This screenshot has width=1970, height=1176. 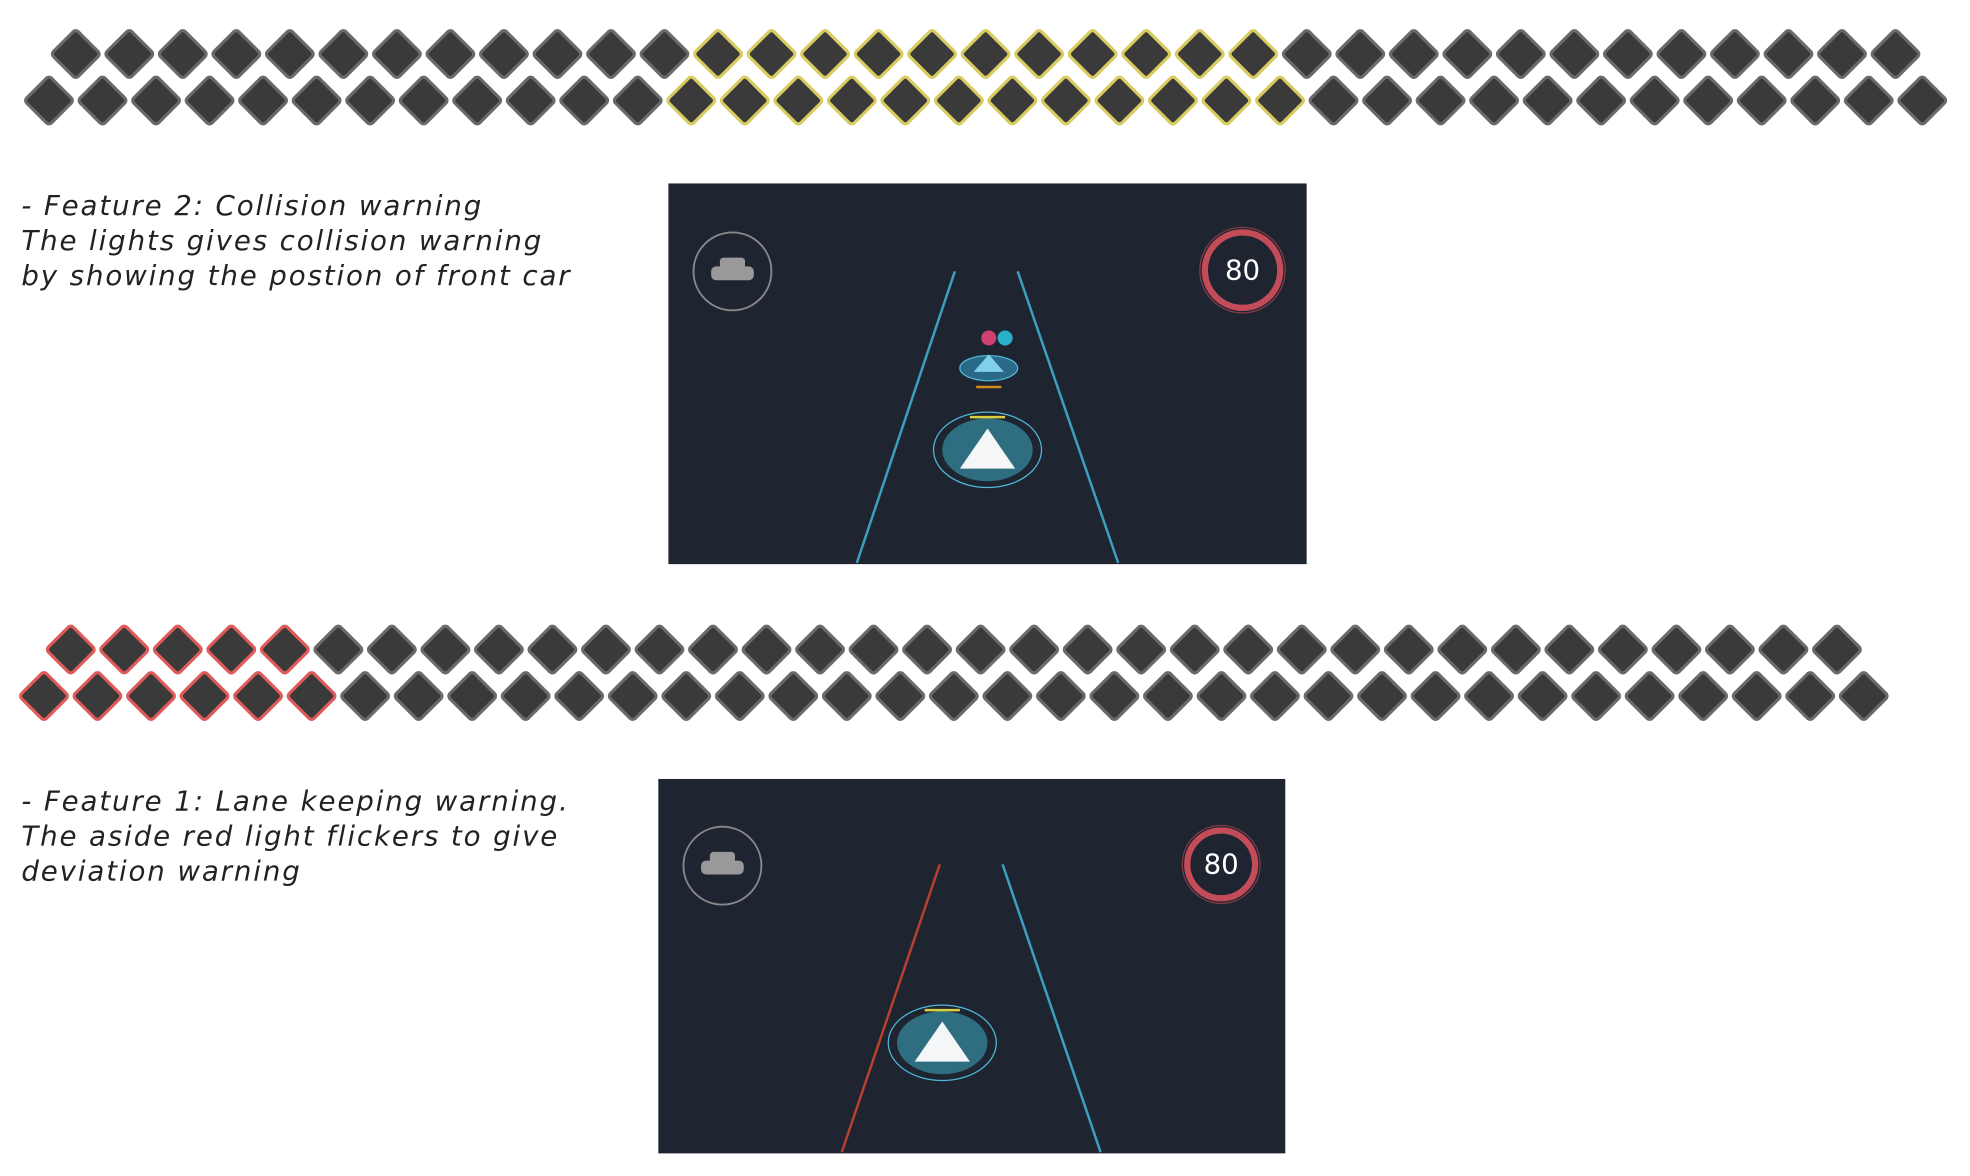 What do you see at coordinates (1068, 417) in the screenshot?
I see `lane-line` at bounding box center [1068, 417].